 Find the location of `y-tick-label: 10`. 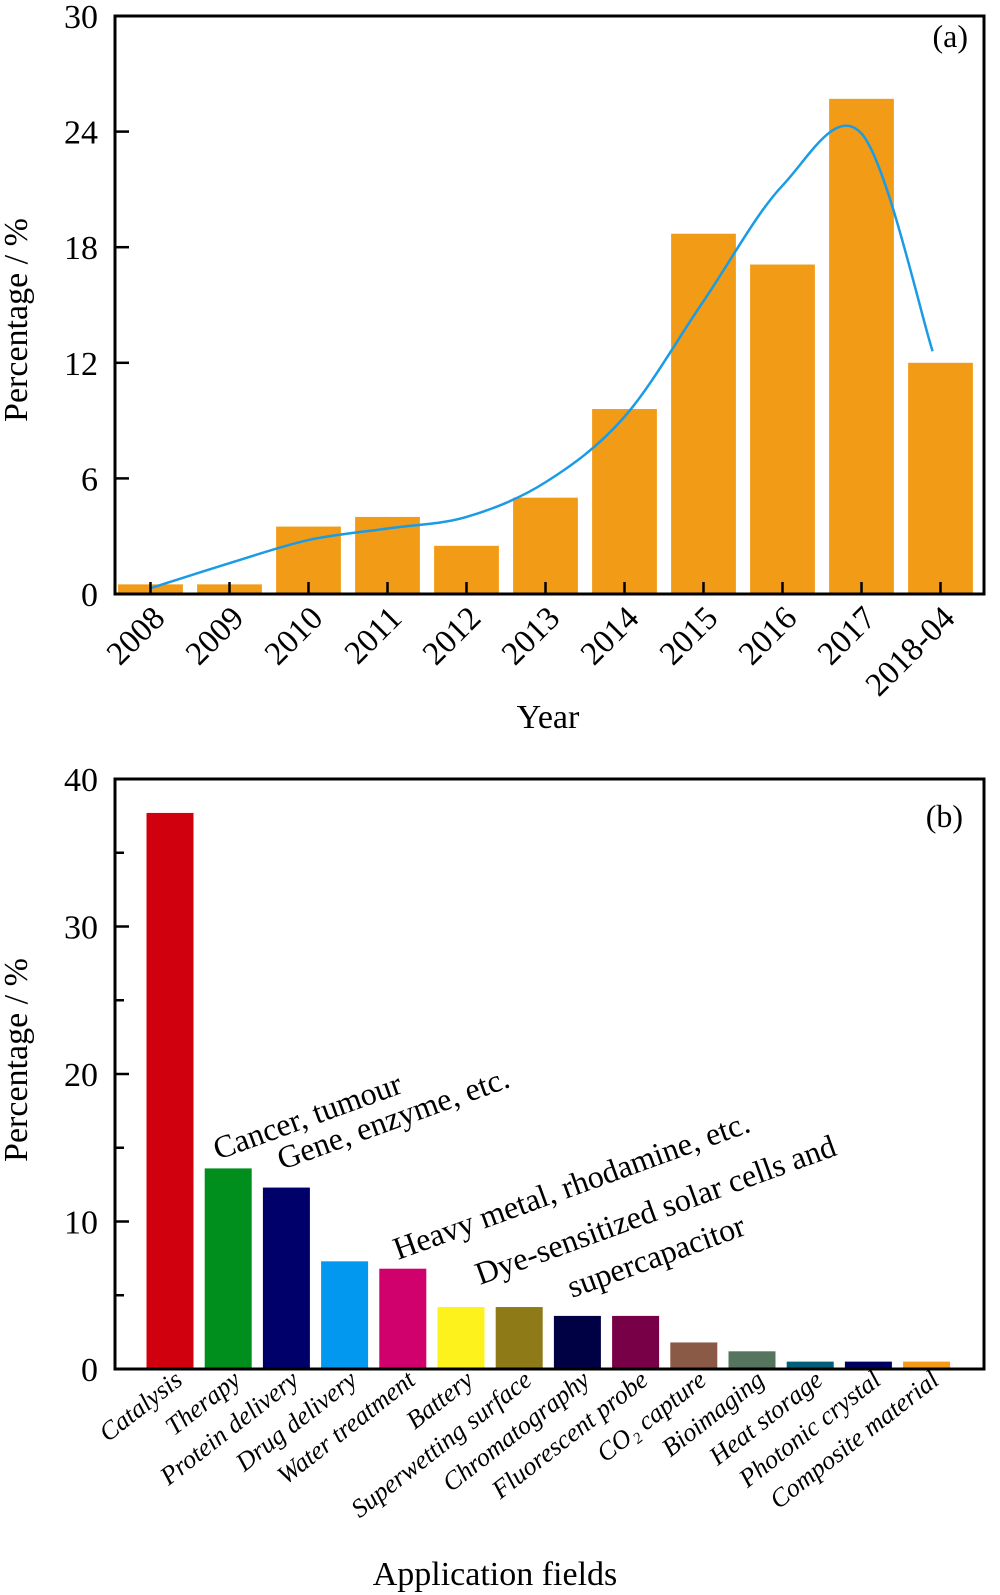

y-tick-label: 10 is located at coordinates (81, 1223).